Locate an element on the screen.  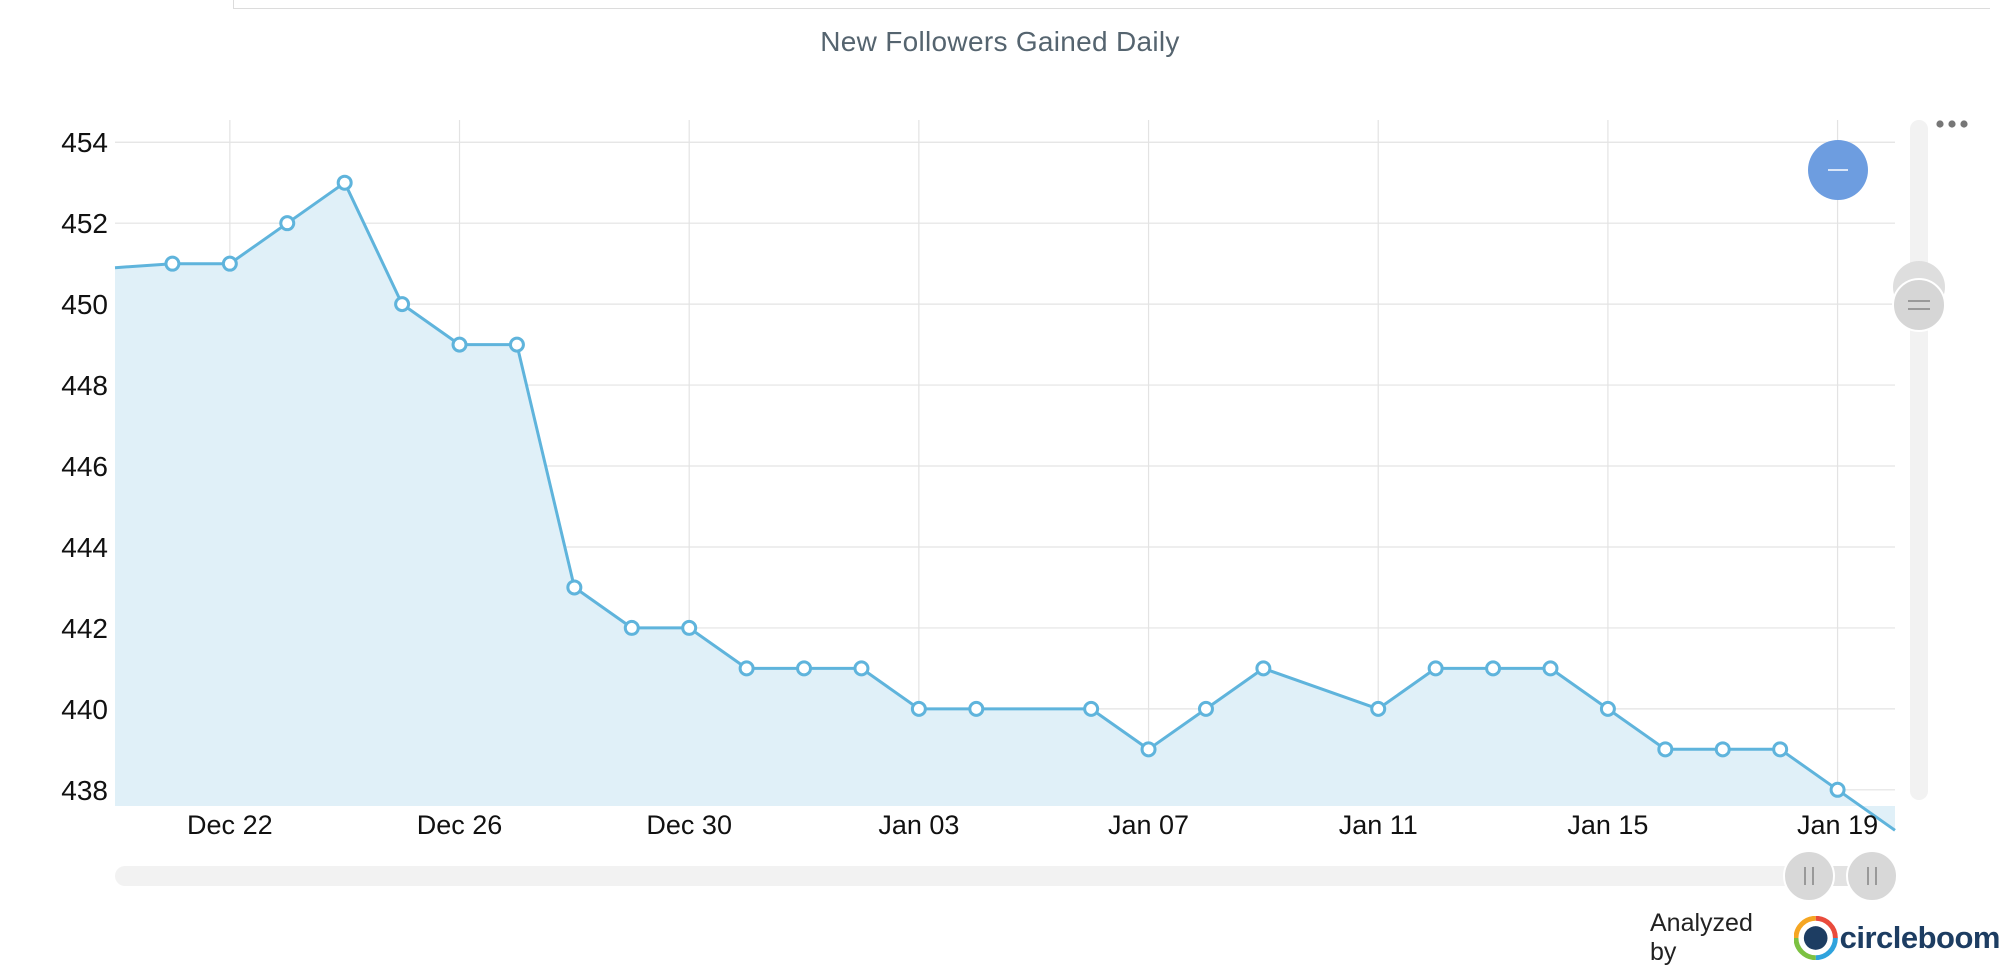
tab-active is located at coordinates (116, 4).